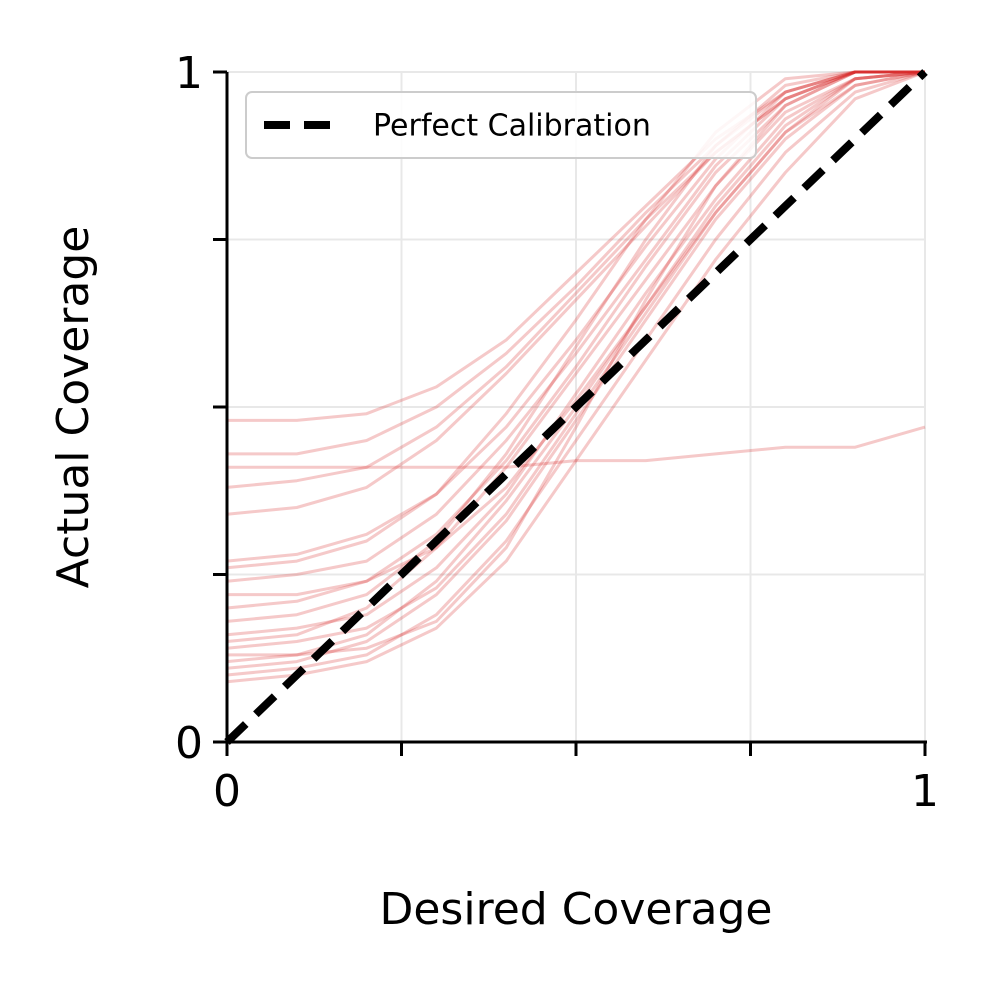  I want to click on y-tick-label: 0, so click(189, 743).